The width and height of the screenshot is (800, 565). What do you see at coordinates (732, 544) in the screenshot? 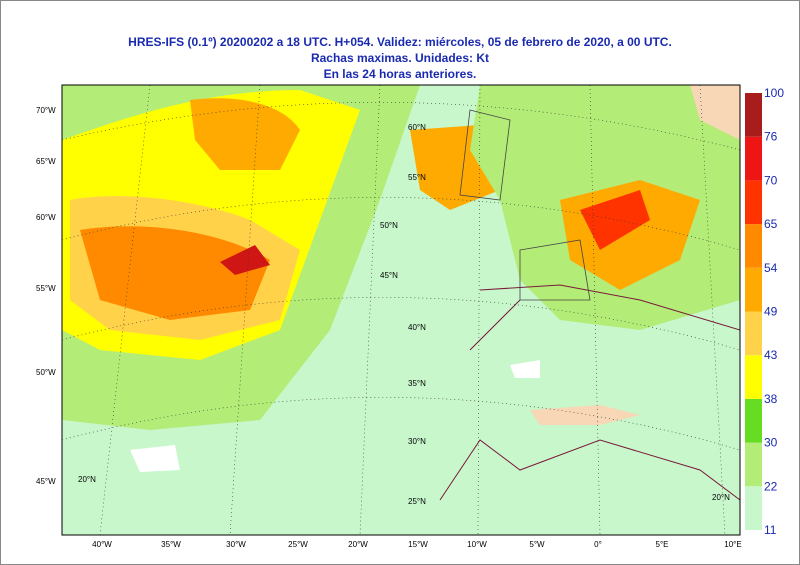
I see `bottom-label: 10°E` at bounding box center [732, 544].